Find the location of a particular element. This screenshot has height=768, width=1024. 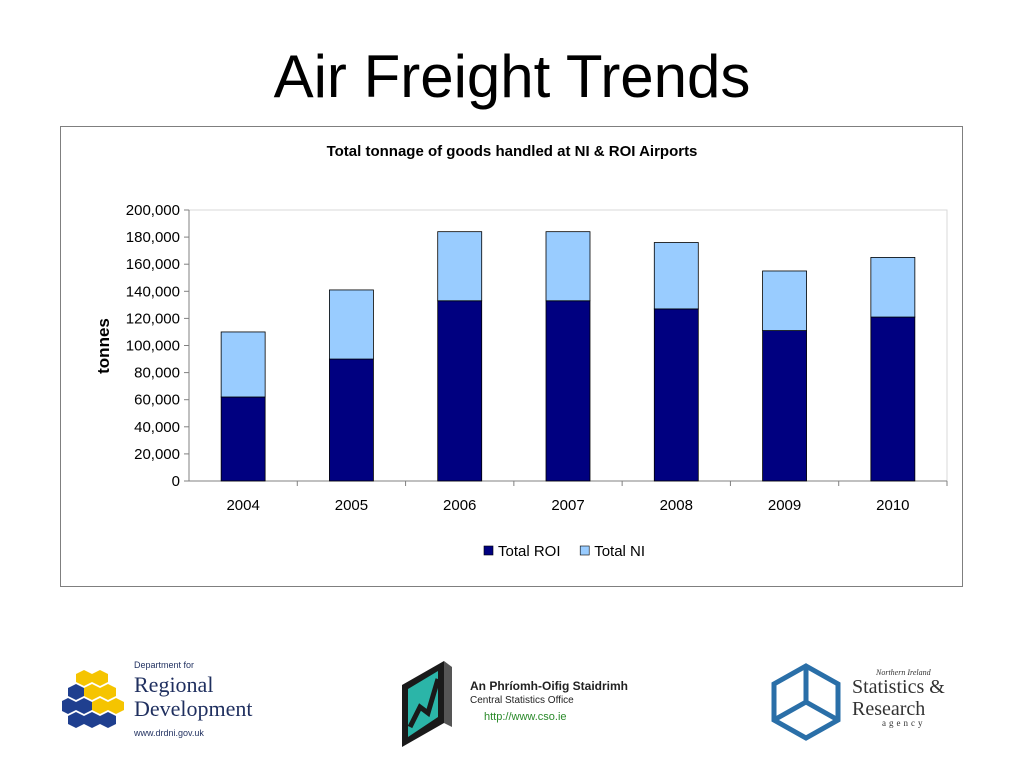

drd-line2: Regional is located at coordinates (174, 684).